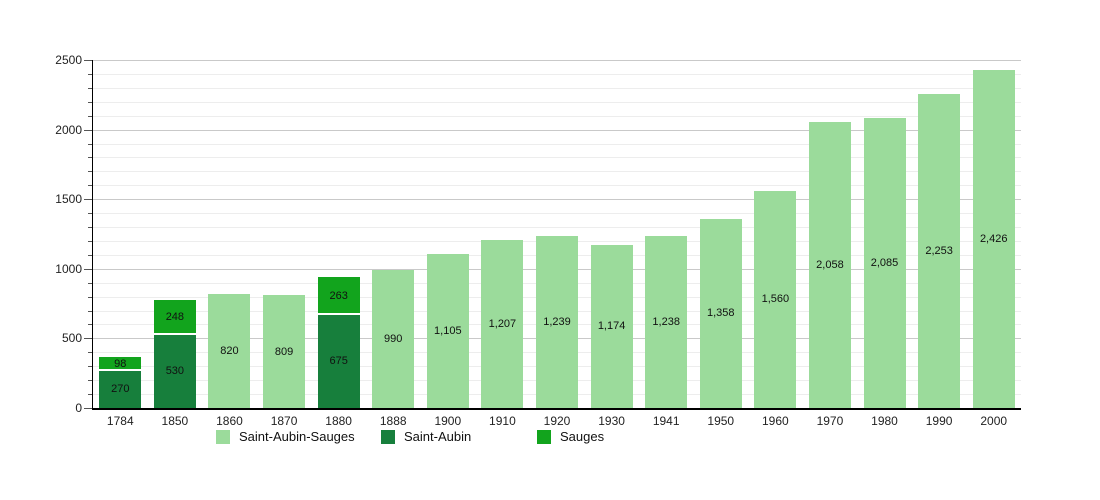  I want to click on legend-item-saint-aubin-sauges: Saint-Aubin-Sauges, so click(285, 436).